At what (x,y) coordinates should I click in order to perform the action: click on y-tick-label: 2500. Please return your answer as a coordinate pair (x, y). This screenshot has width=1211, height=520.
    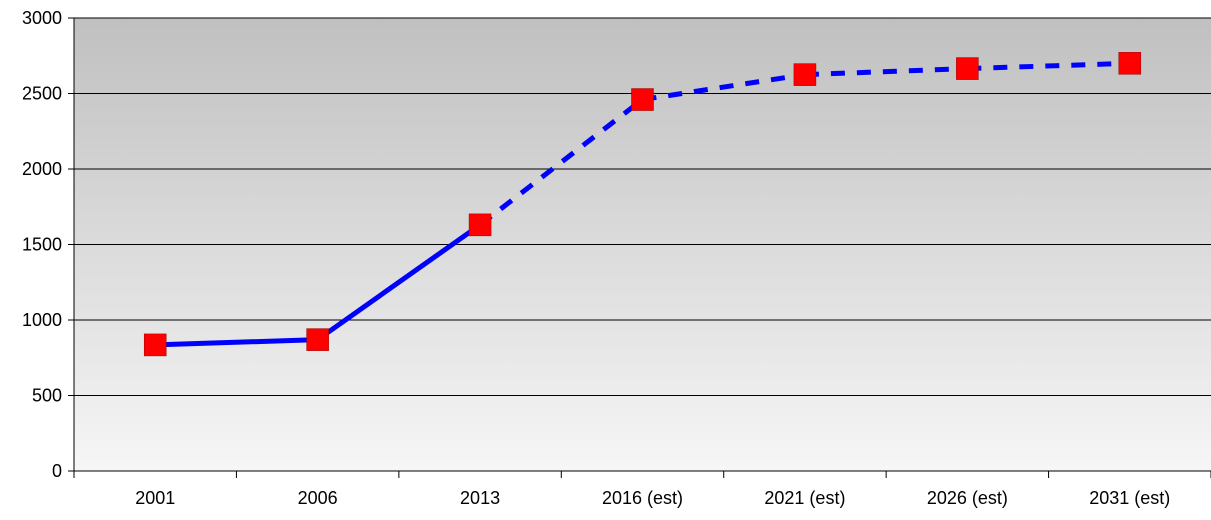
    Looking at the image, I should click on (42, 94).